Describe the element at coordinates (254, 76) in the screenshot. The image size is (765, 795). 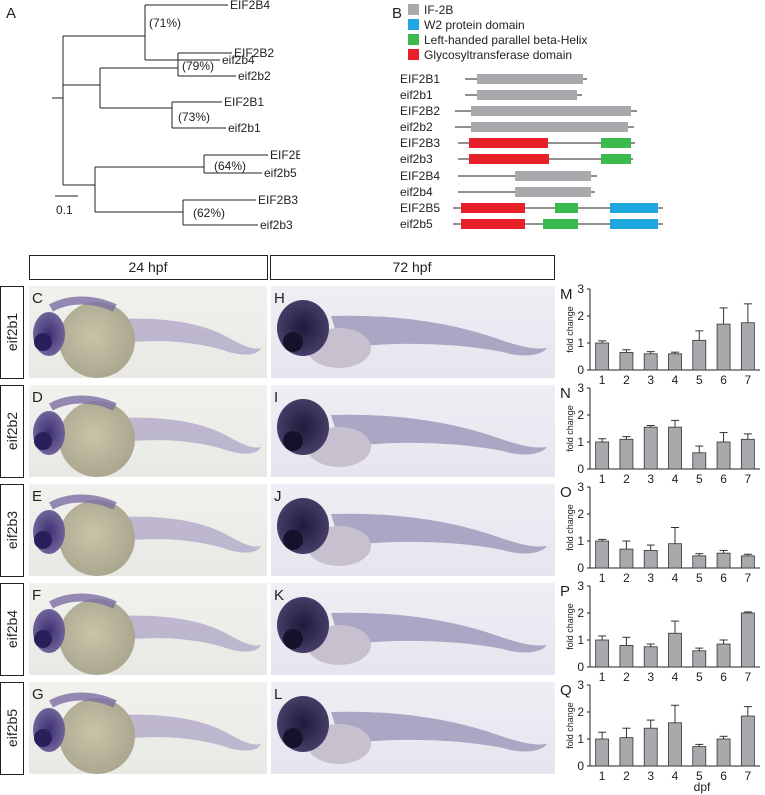
I see `leaf-label: eif2b2` at that location.